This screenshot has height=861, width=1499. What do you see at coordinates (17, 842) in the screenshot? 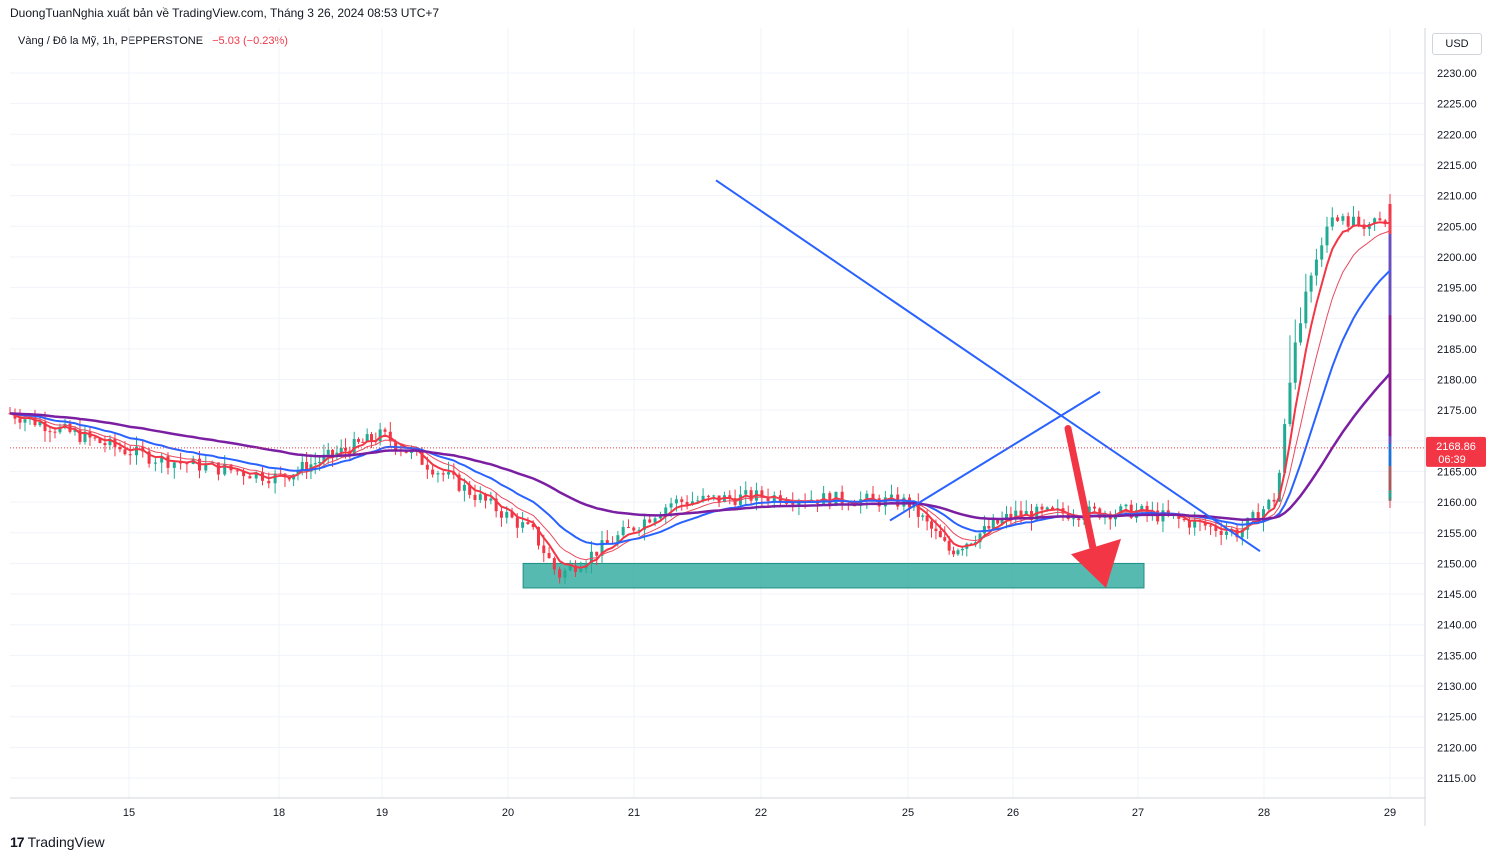
I see `tradingview-logo-icon: 17` at bounding box center [17, 842].